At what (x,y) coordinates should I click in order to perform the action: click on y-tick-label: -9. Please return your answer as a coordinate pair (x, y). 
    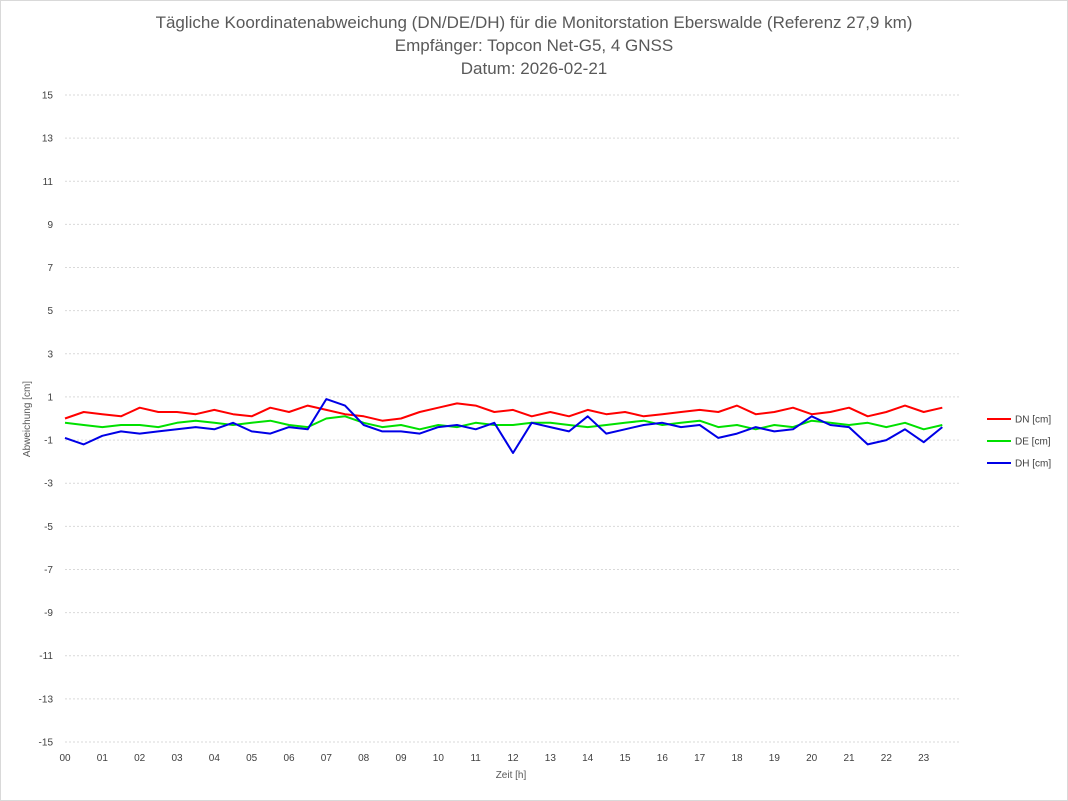
    Looking at the image, I should click on (48, 613).